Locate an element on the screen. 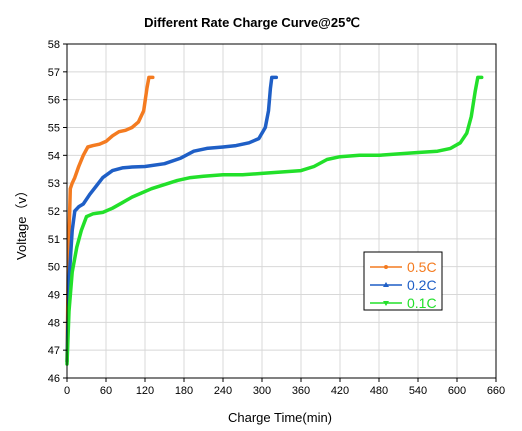 Image resolution: width=522 pixels, height=431 pixels. x-tick-label: 480 is located at coordinates (379, 391).